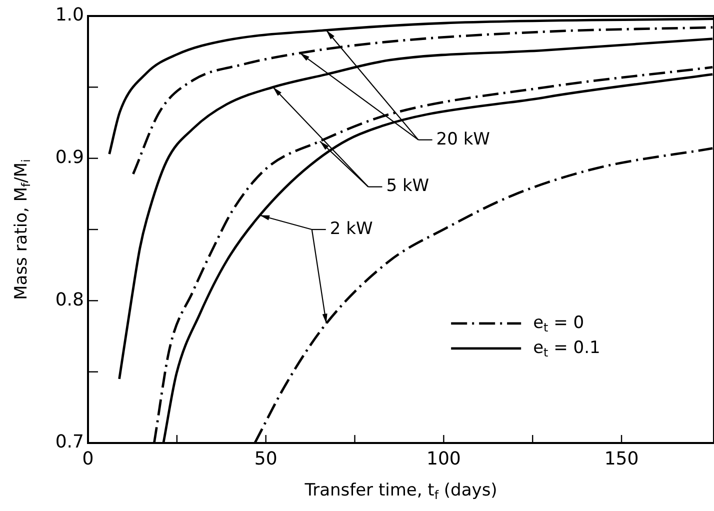 The image size is (714, 511). What do you see at coordinates (69, 157) in the screenshot?
I see `y-tick-label: 0.9` at bounding box center [69, 157].